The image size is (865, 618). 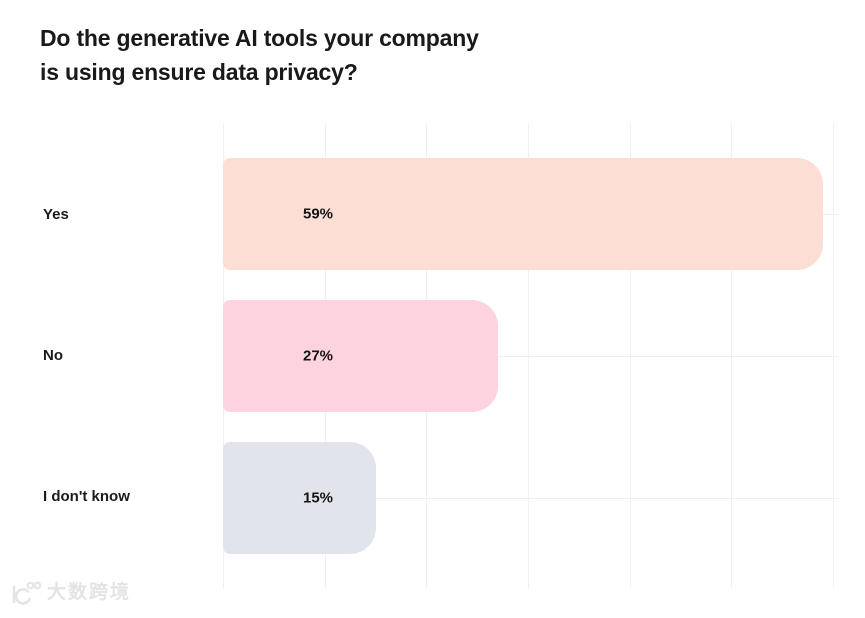 I want to click on category-label-dont-know: I don't know, so click(x=86, y=496).